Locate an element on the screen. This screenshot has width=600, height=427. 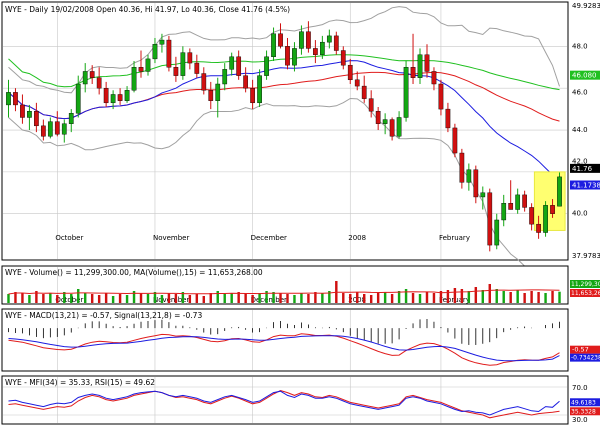
macd-y-tick-label: -0.734238 is located at coordinates (585, 358).